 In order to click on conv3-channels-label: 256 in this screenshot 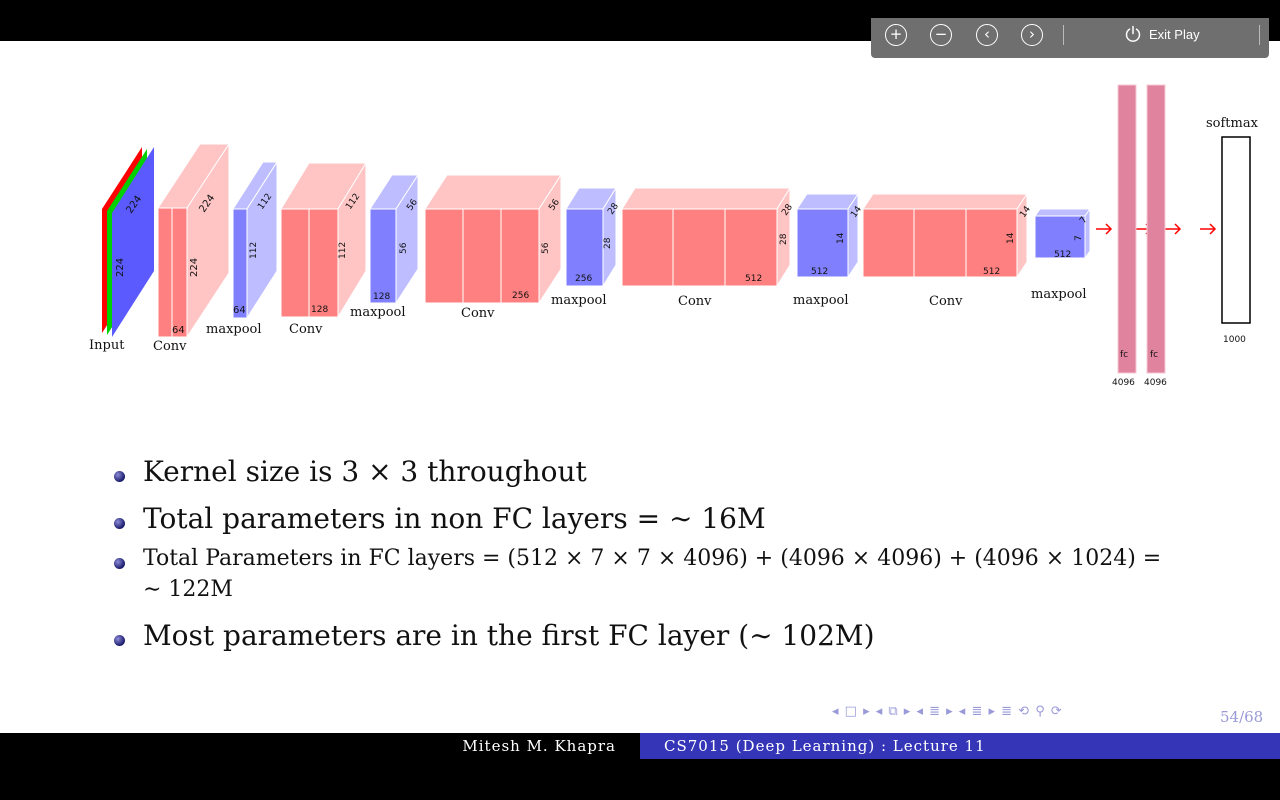, I will do `click(520, 296)`.